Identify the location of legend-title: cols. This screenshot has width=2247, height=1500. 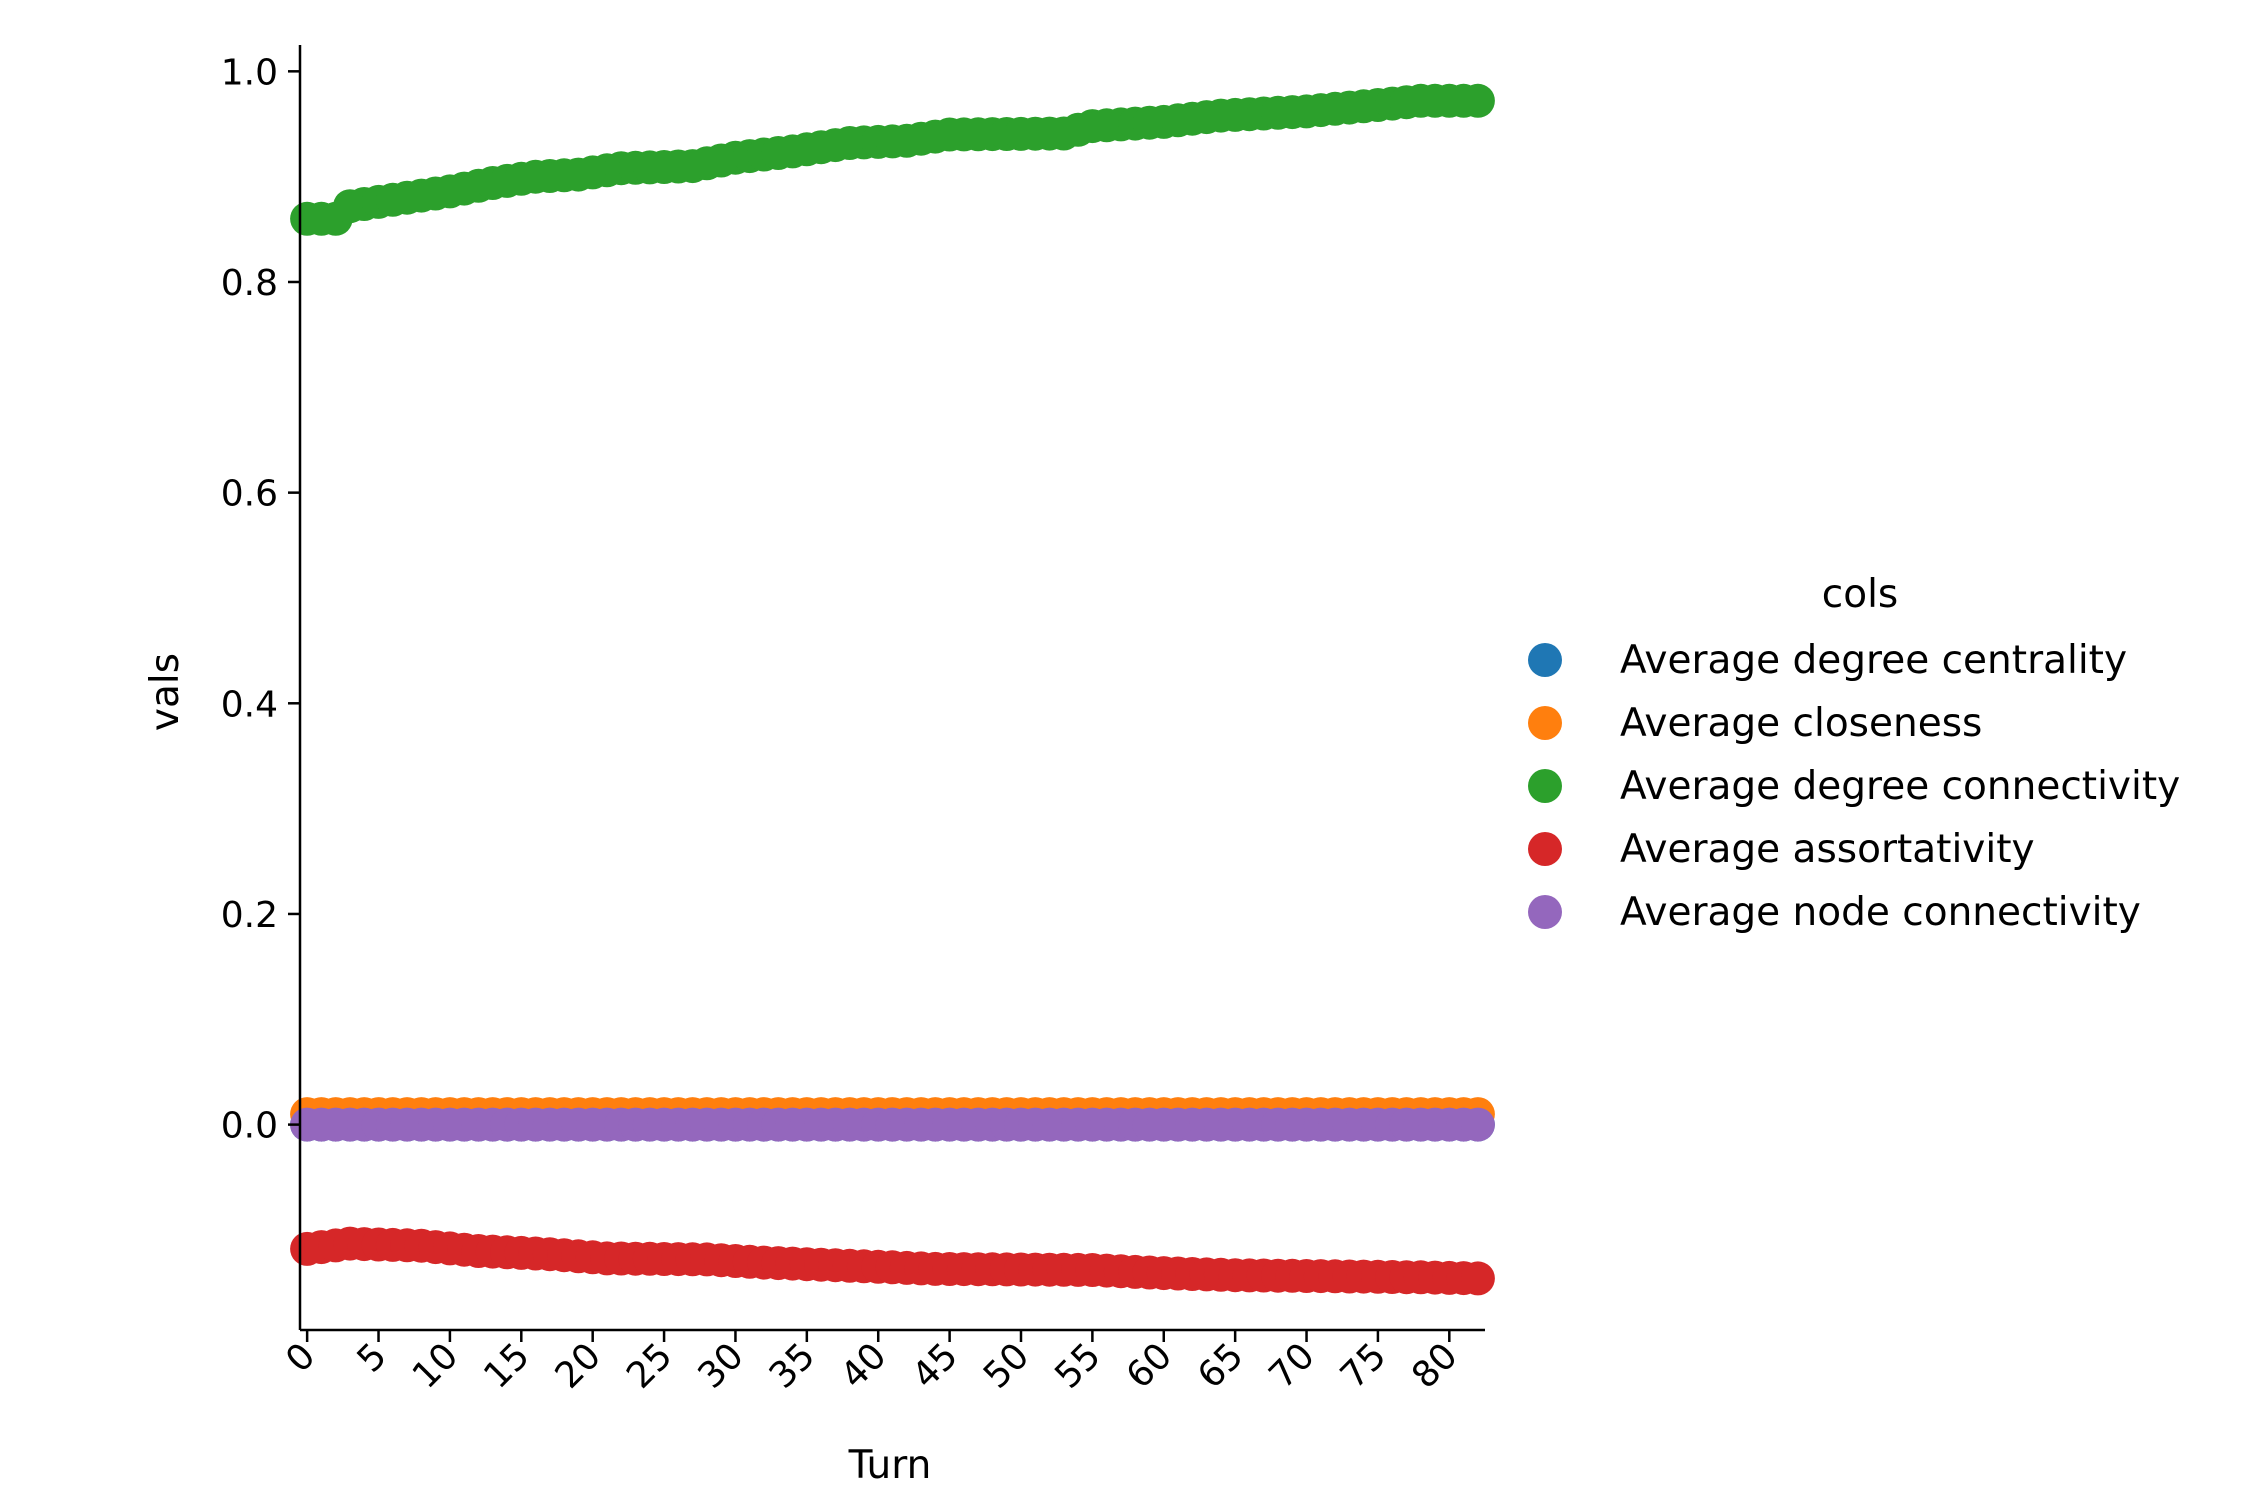
(1860, 594).